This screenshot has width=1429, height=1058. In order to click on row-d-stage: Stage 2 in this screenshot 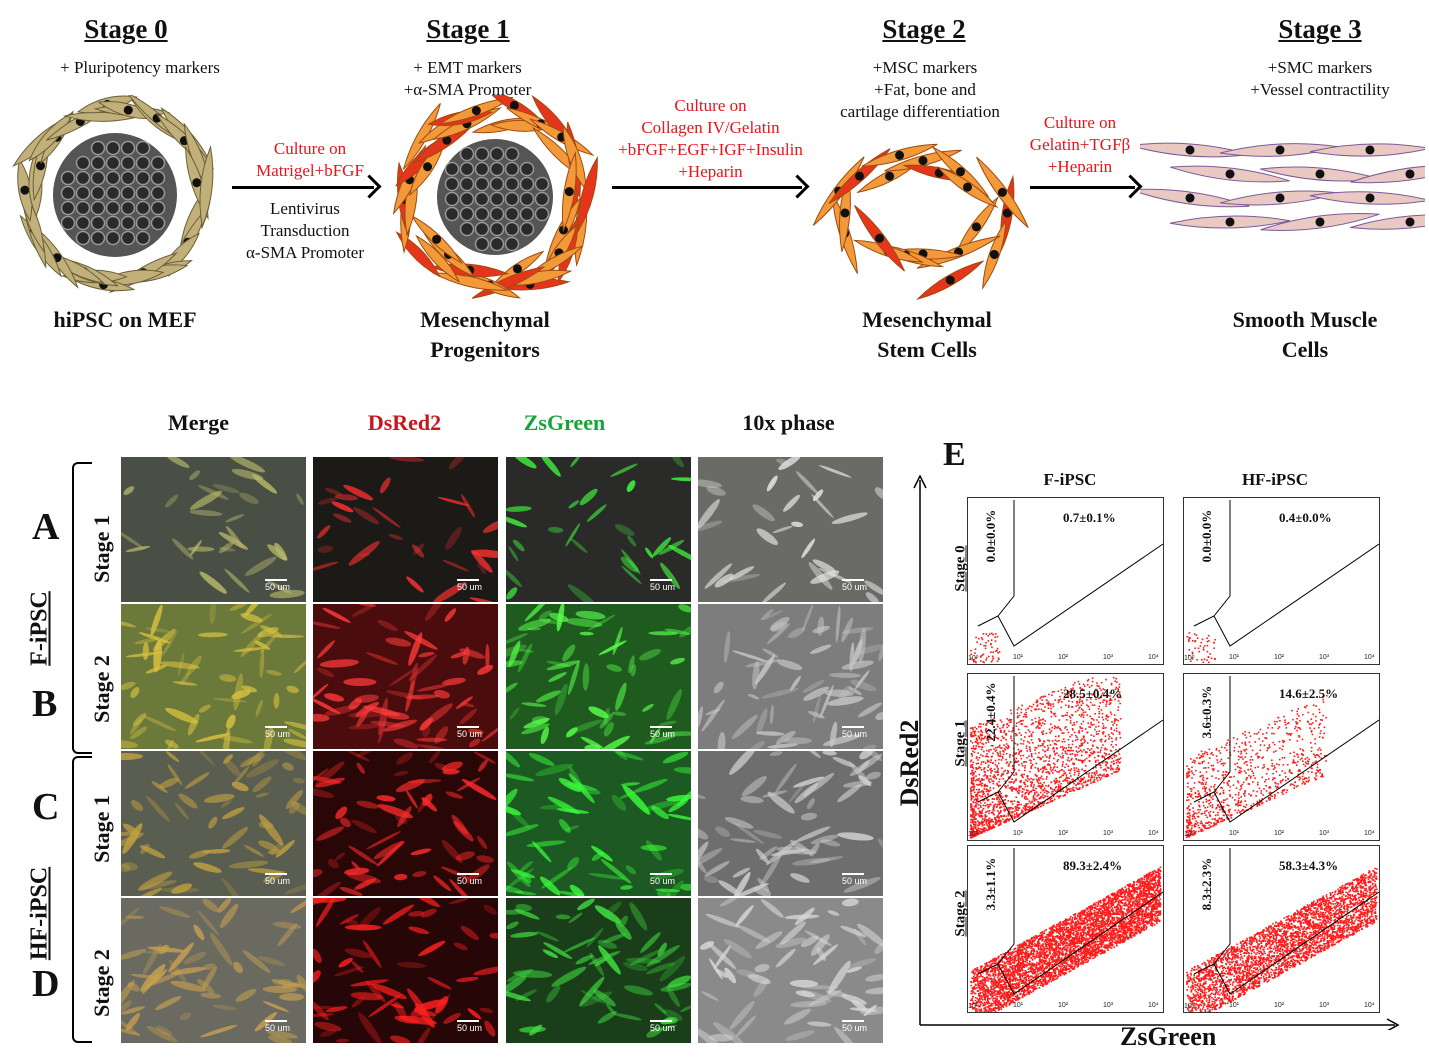, I will do `click(101, 983)`.